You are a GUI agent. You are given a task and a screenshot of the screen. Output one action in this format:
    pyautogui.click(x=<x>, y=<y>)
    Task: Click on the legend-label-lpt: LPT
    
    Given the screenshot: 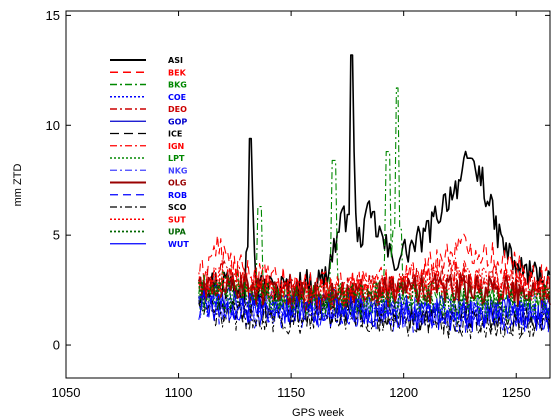 What is the action you would take?
    pyautogui.click(x=176, y=158)
    